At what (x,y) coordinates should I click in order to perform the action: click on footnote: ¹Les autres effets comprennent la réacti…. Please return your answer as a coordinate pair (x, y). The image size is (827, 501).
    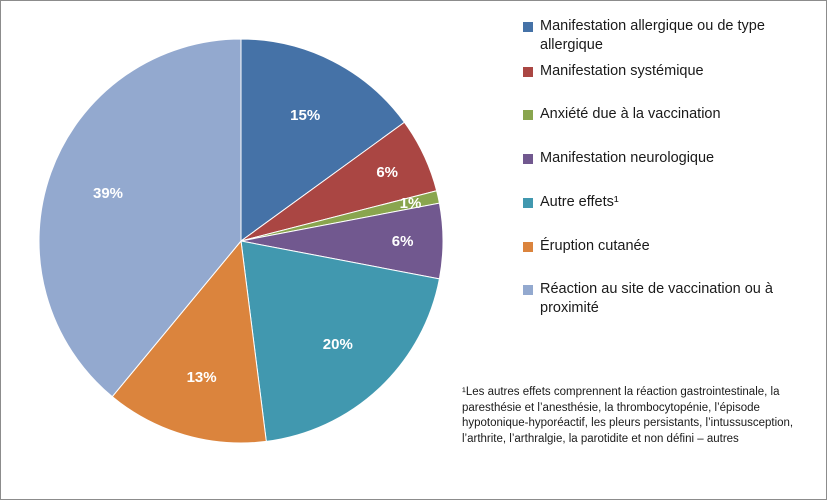
    Looking at the image, I should click on (628, 415).